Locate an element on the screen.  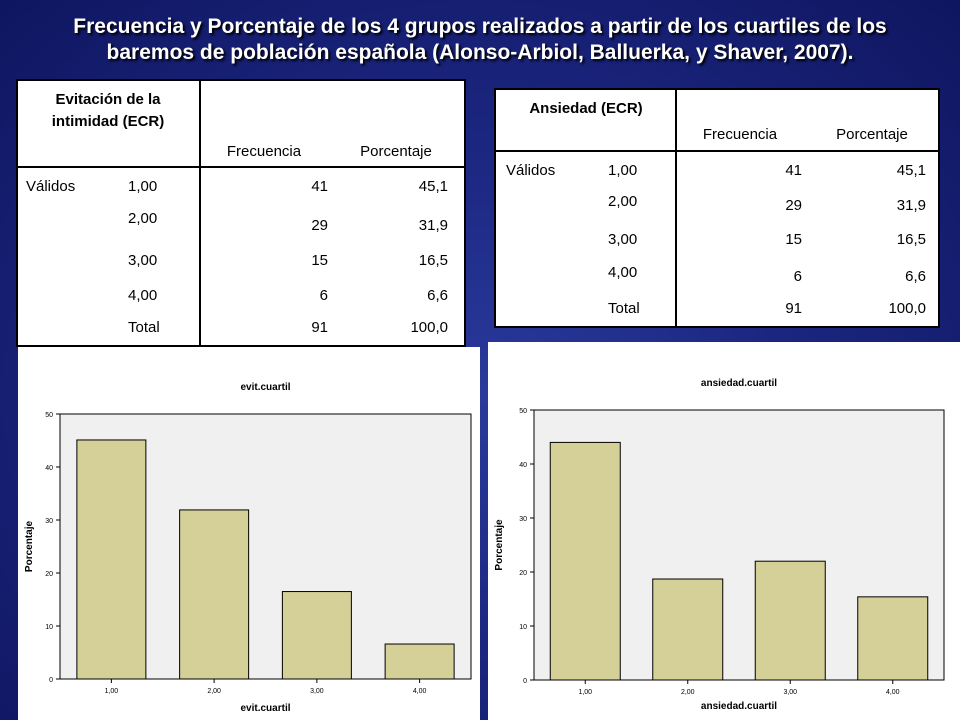
chart-title: evit.cuartil is located at coordinates (265, 387).